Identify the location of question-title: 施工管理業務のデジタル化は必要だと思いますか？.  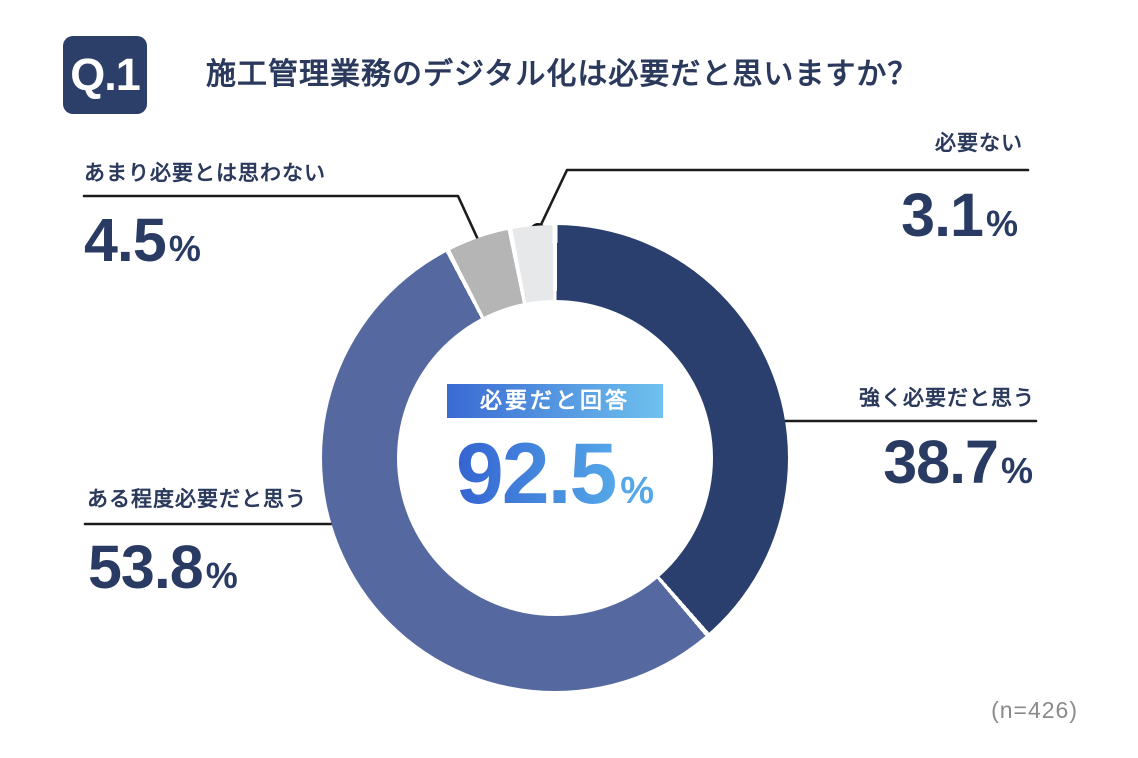
(562, 74).